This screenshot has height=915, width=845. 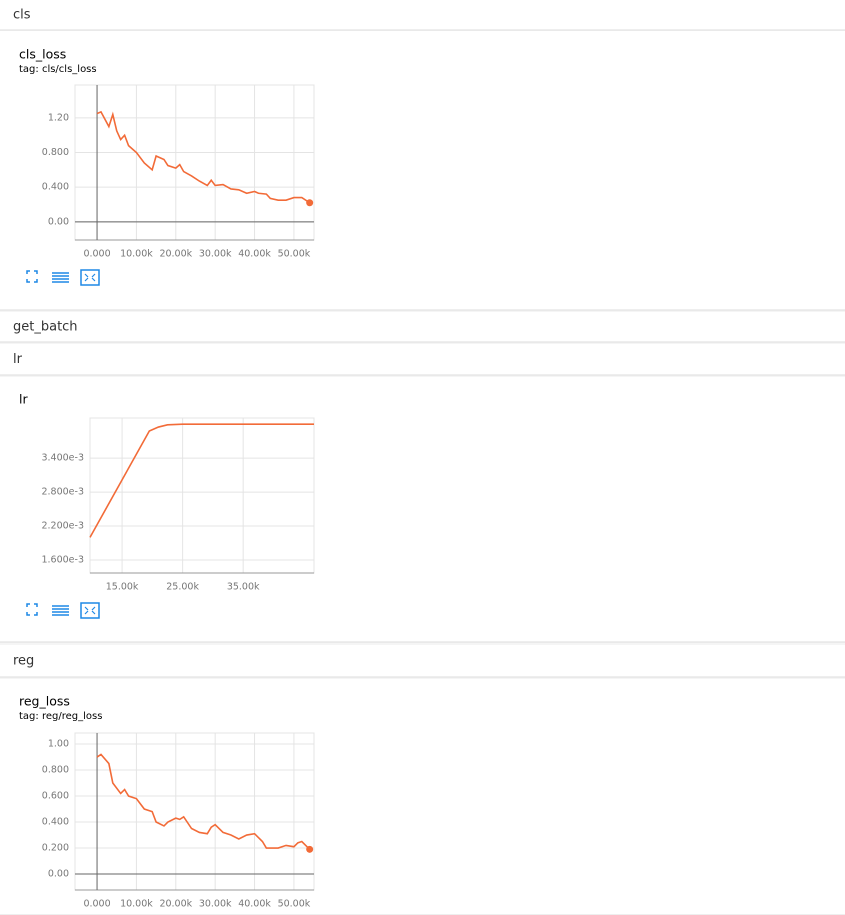 I want to click on chart-tag: tag: cls/cls_loss, so click(x=58, y=69).